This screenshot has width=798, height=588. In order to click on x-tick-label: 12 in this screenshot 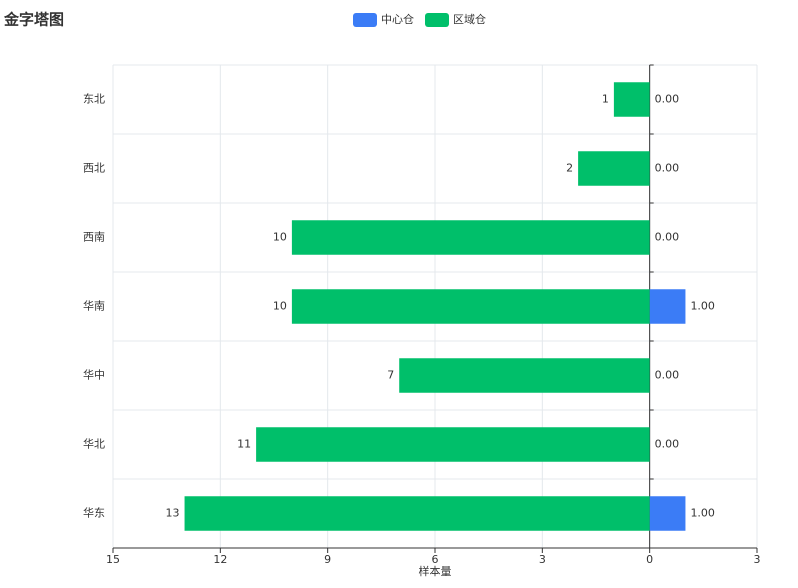, I will do `click(220, 559)`.